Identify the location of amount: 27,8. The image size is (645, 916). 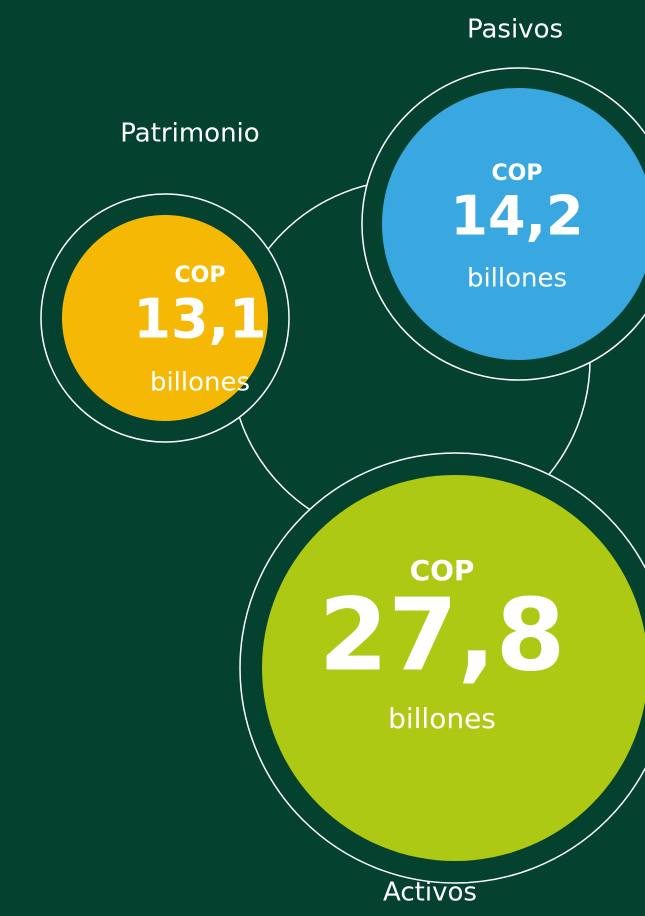
(442, 634).